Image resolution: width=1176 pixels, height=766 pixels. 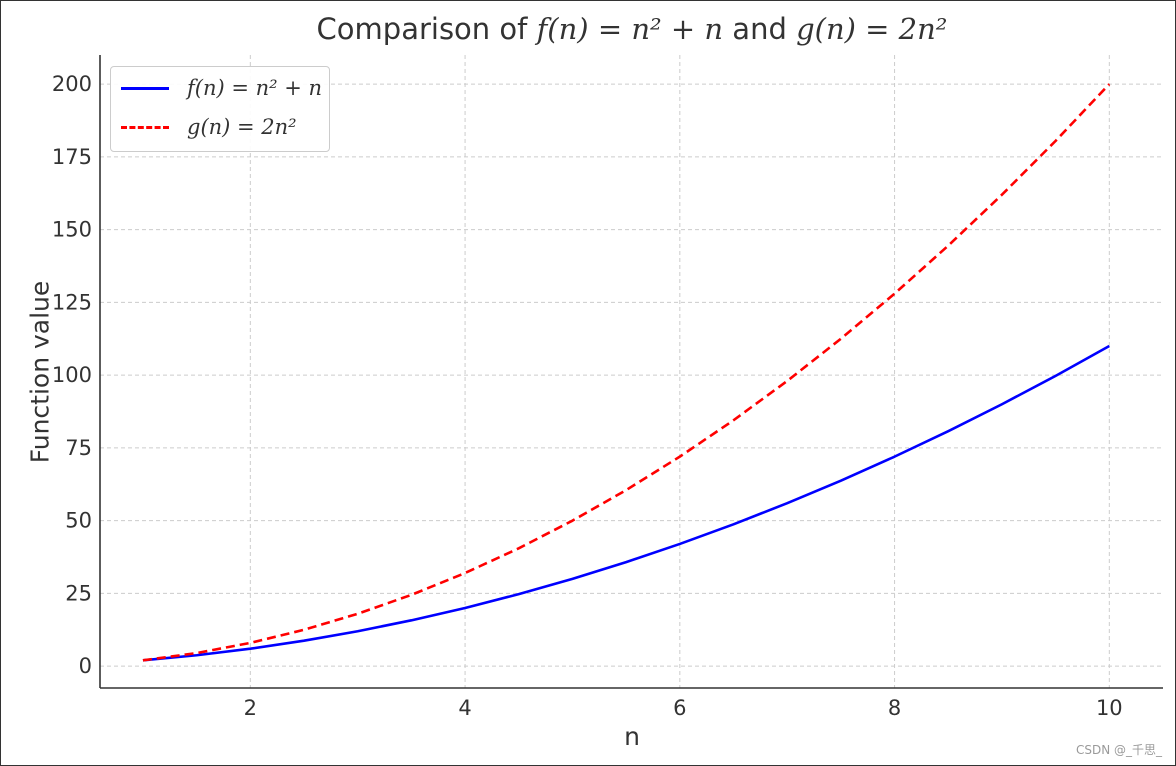 What do you see at coordinates (426, 29) in the screenshot?
I see `chart-title-prefix: Comparison of` at bounding box center [426, 29].